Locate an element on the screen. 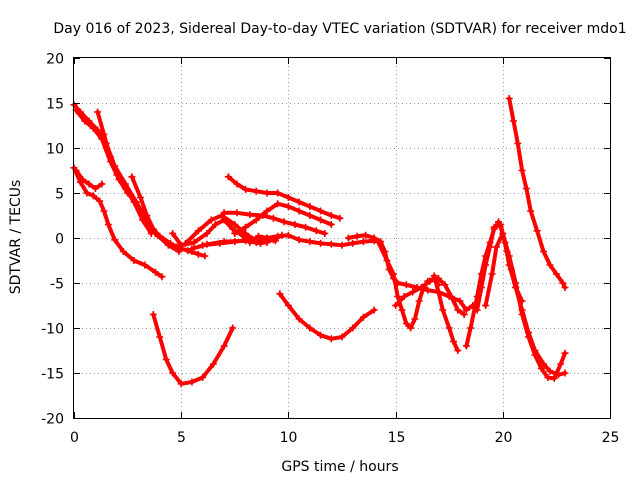 The width and height of the screenshot is (640, 480). y-tick-label: -5 is located at coordinates (57, 285).